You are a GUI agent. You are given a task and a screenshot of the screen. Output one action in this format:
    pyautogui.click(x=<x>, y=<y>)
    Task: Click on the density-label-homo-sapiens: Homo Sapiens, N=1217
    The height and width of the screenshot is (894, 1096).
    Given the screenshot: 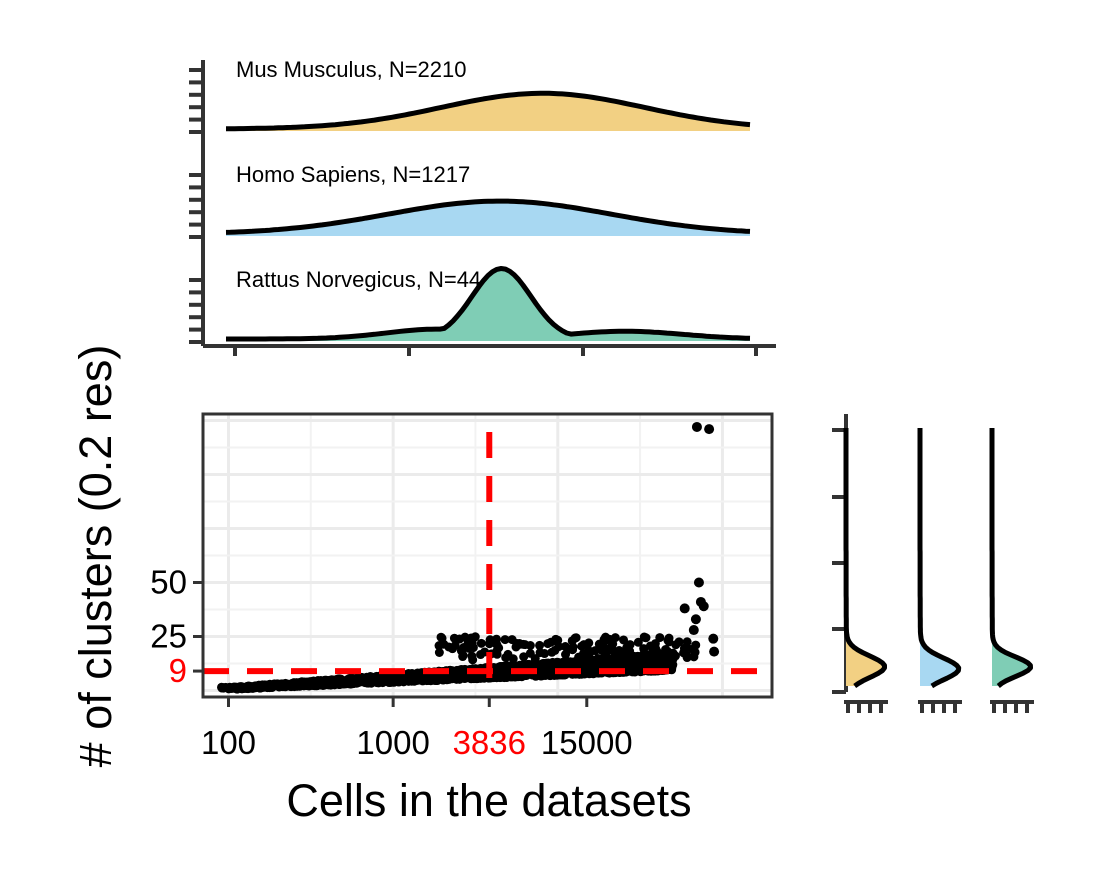 What is the action you would take?
    pyautogui.click(x=353, y=174)
    